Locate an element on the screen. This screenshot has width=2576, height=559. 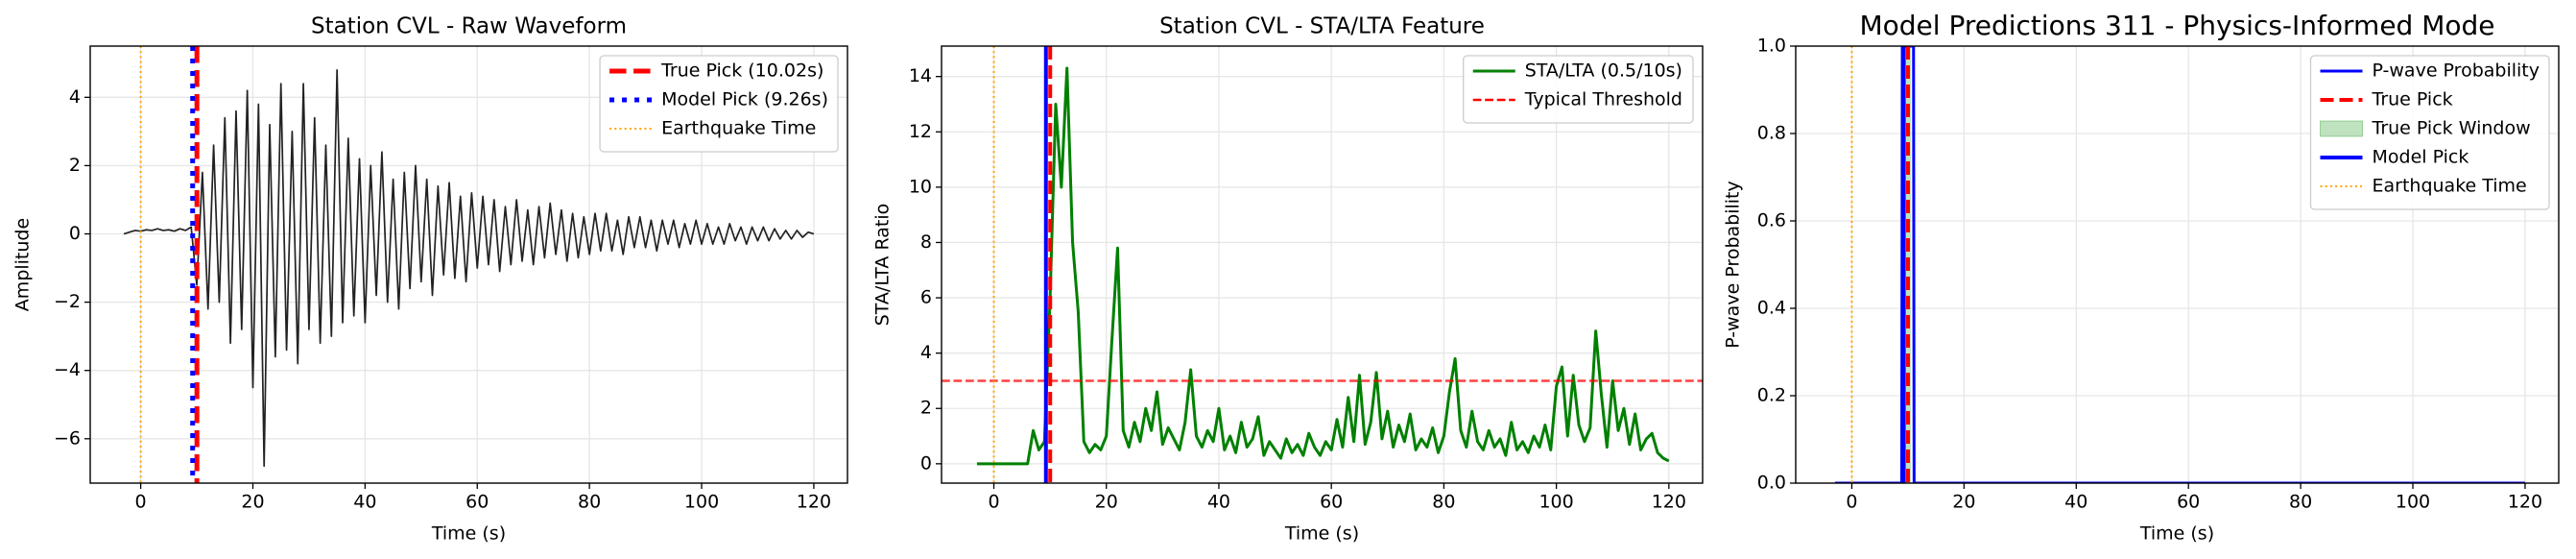
y-tick-label: 6 is located at coordinates (926, 297).